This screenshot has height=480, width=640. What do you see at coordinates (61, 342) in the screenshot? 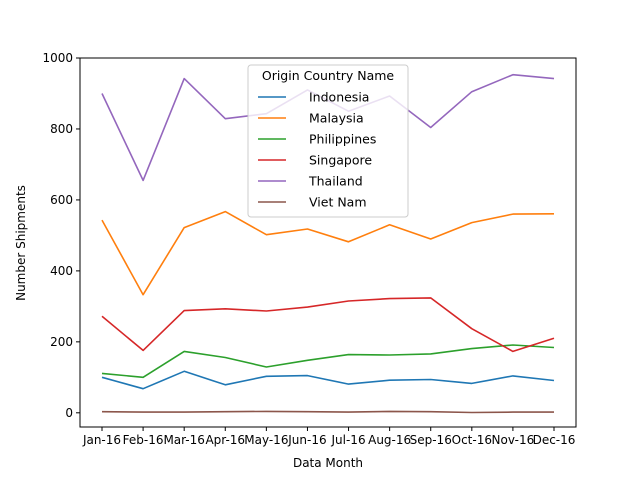
I see `y-tick-label: 200` at bounding box center [61, 342].